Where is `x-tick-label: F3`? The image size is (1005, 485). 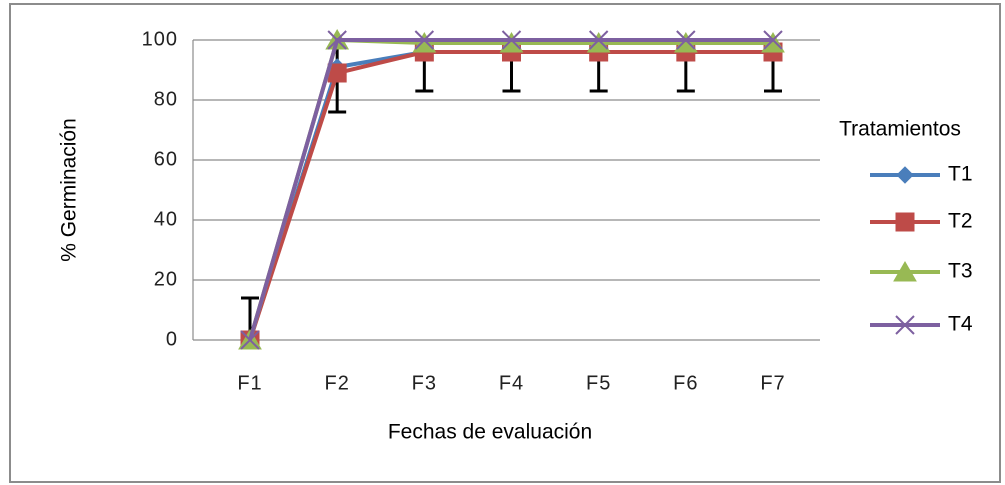 x-tick-label: F3 is located at coordinates (424, 383).